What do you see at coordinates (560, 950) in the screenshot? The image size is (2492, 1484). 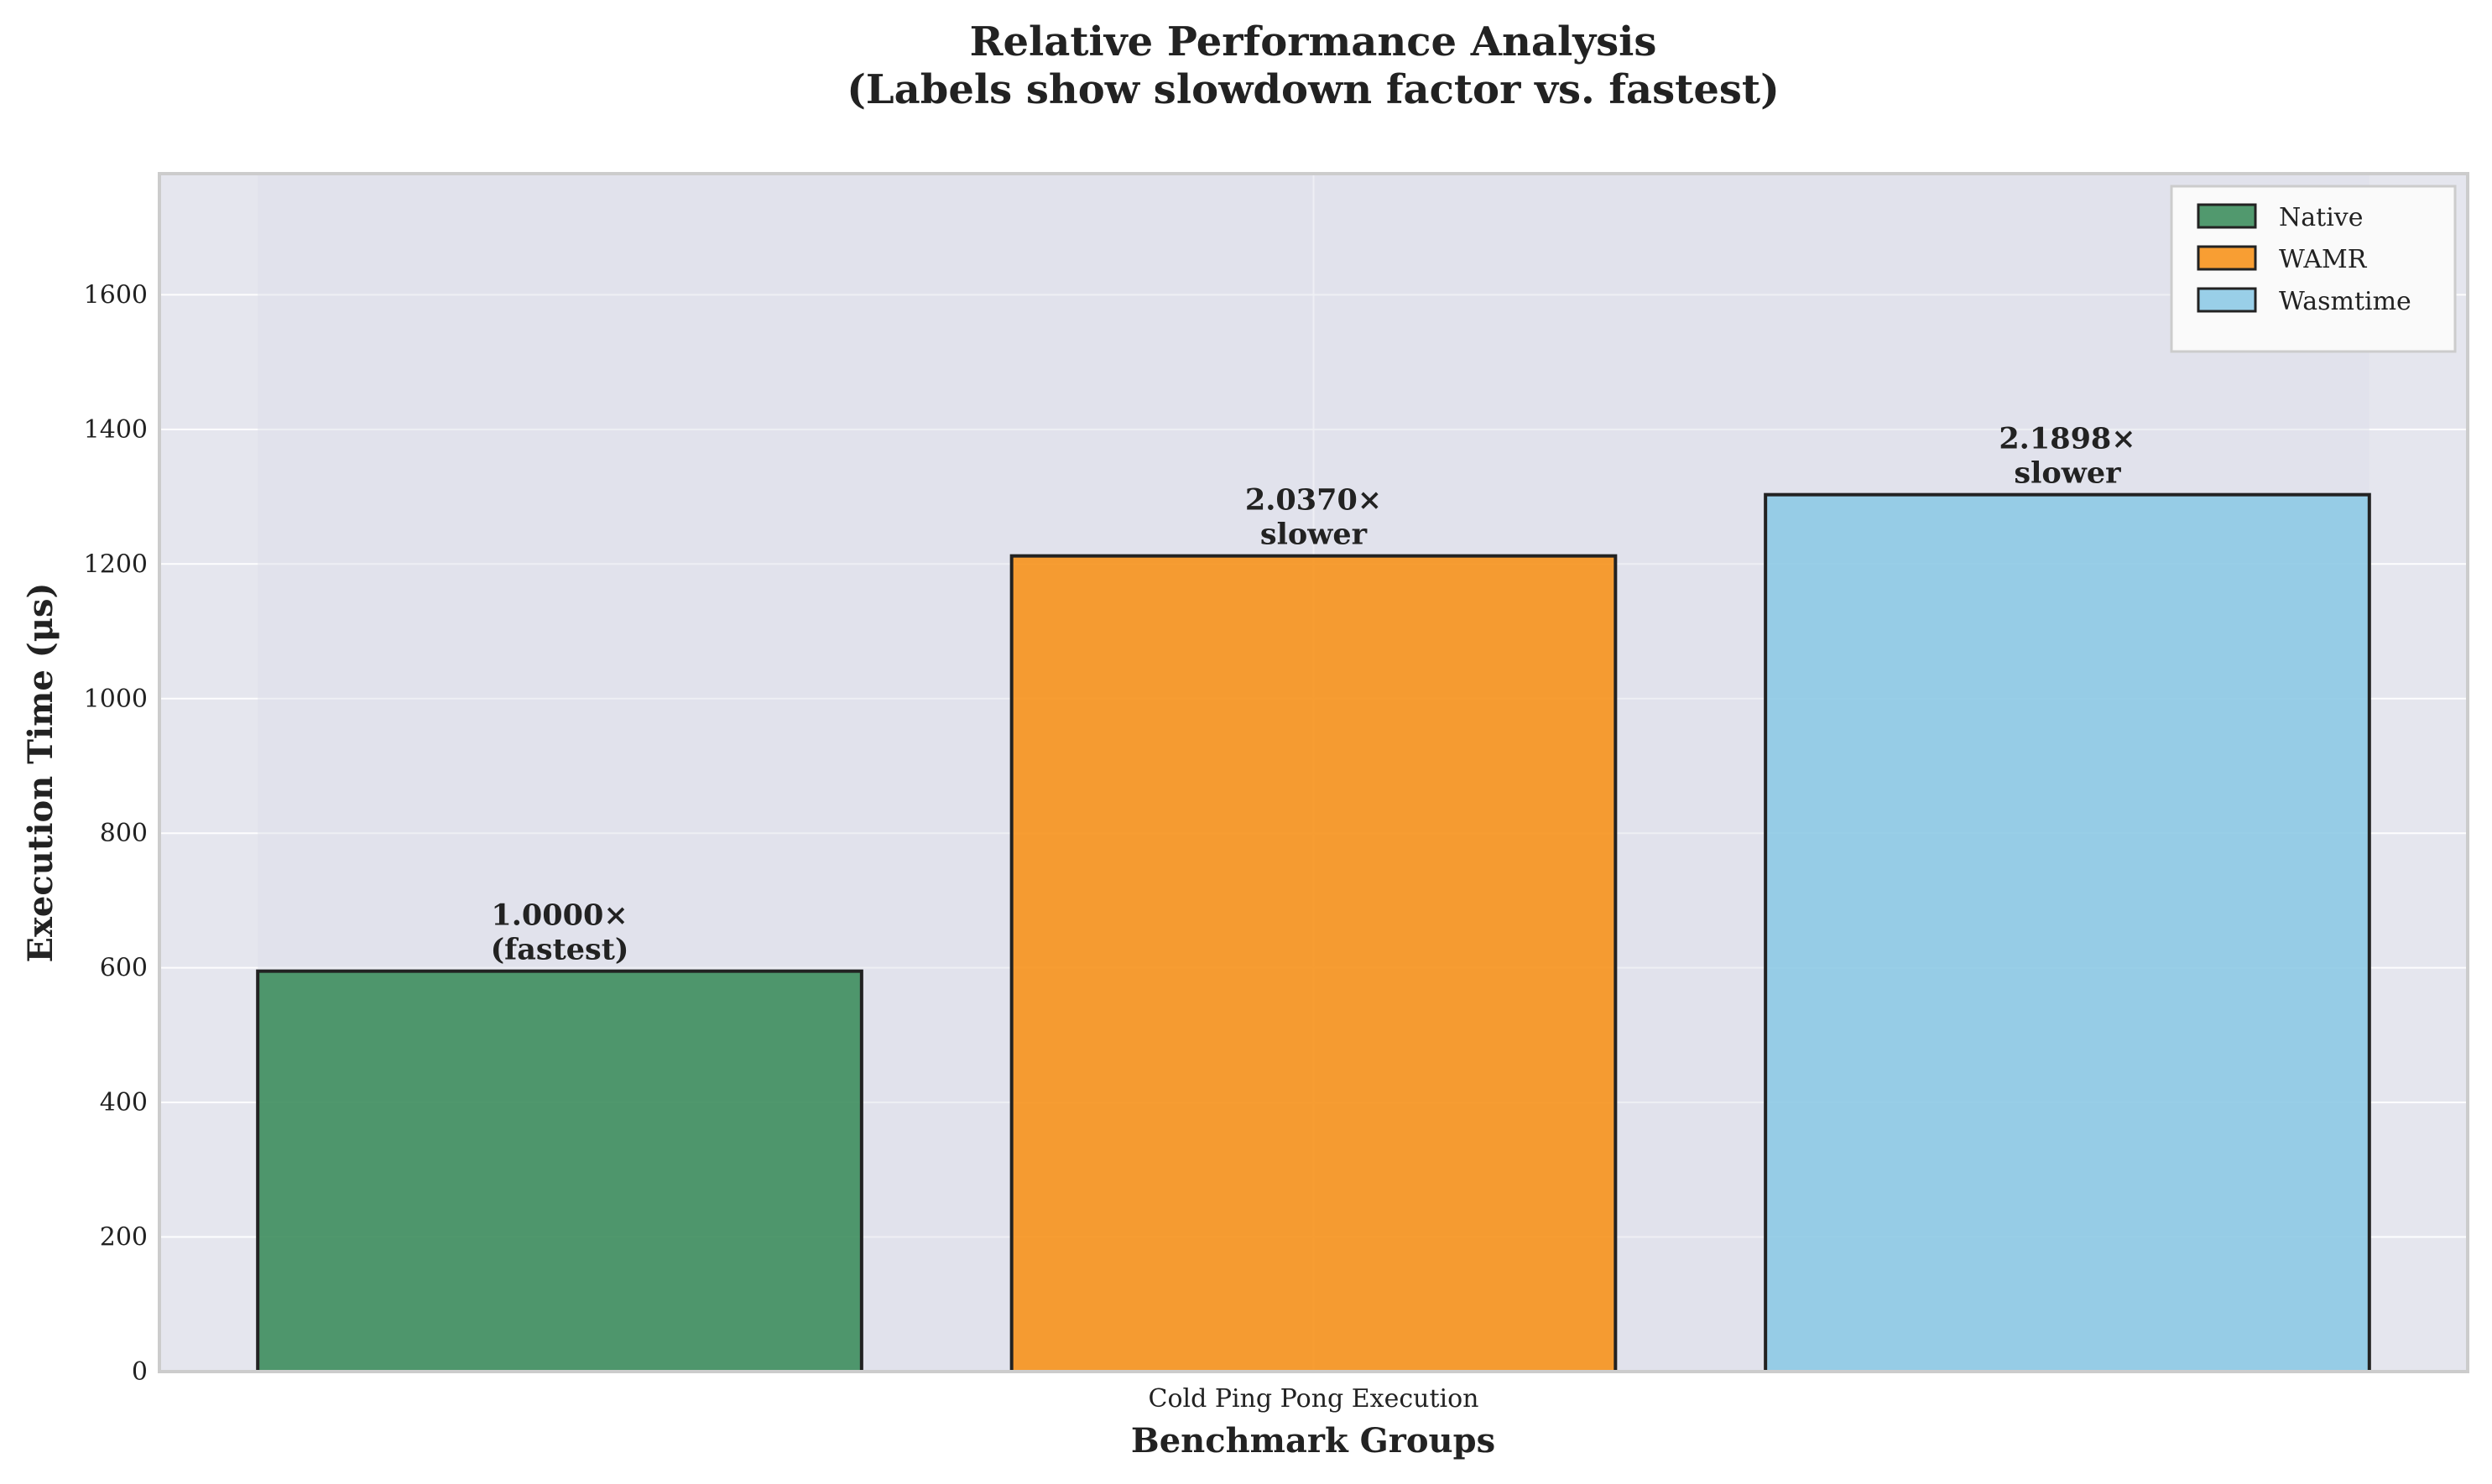 I see `bar-label-note: (fastest)` at bounding box center [560, 950].